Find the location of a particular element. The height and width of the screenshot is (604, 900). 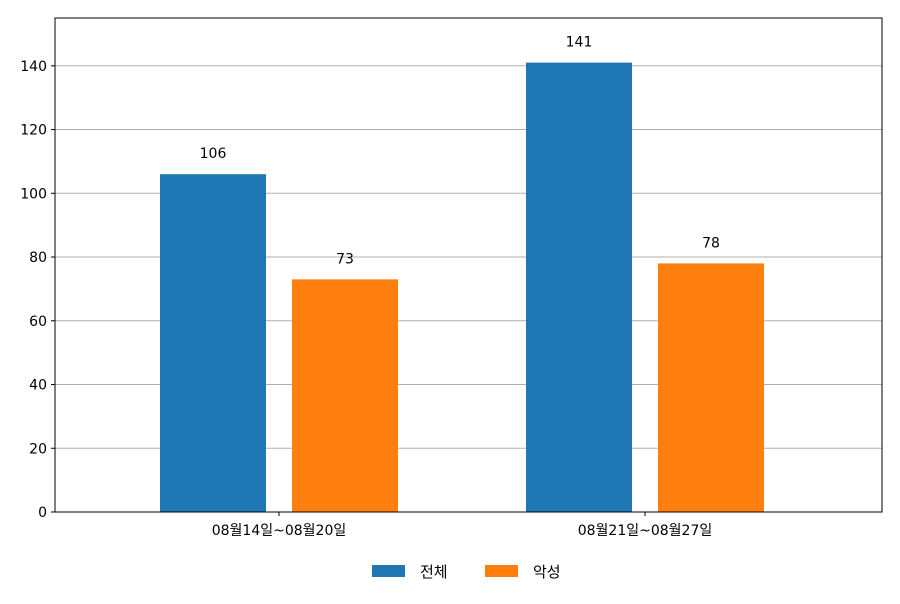

legend-label-total: 전체 is located at coordinates (434, 572).